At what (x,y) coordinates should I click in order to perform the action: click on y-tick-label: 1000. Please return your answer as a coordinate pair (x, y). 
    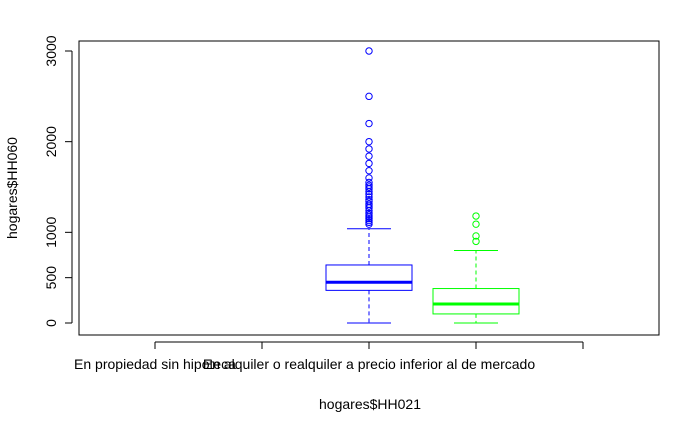
    Looking at the image, I should click on (51, 232).